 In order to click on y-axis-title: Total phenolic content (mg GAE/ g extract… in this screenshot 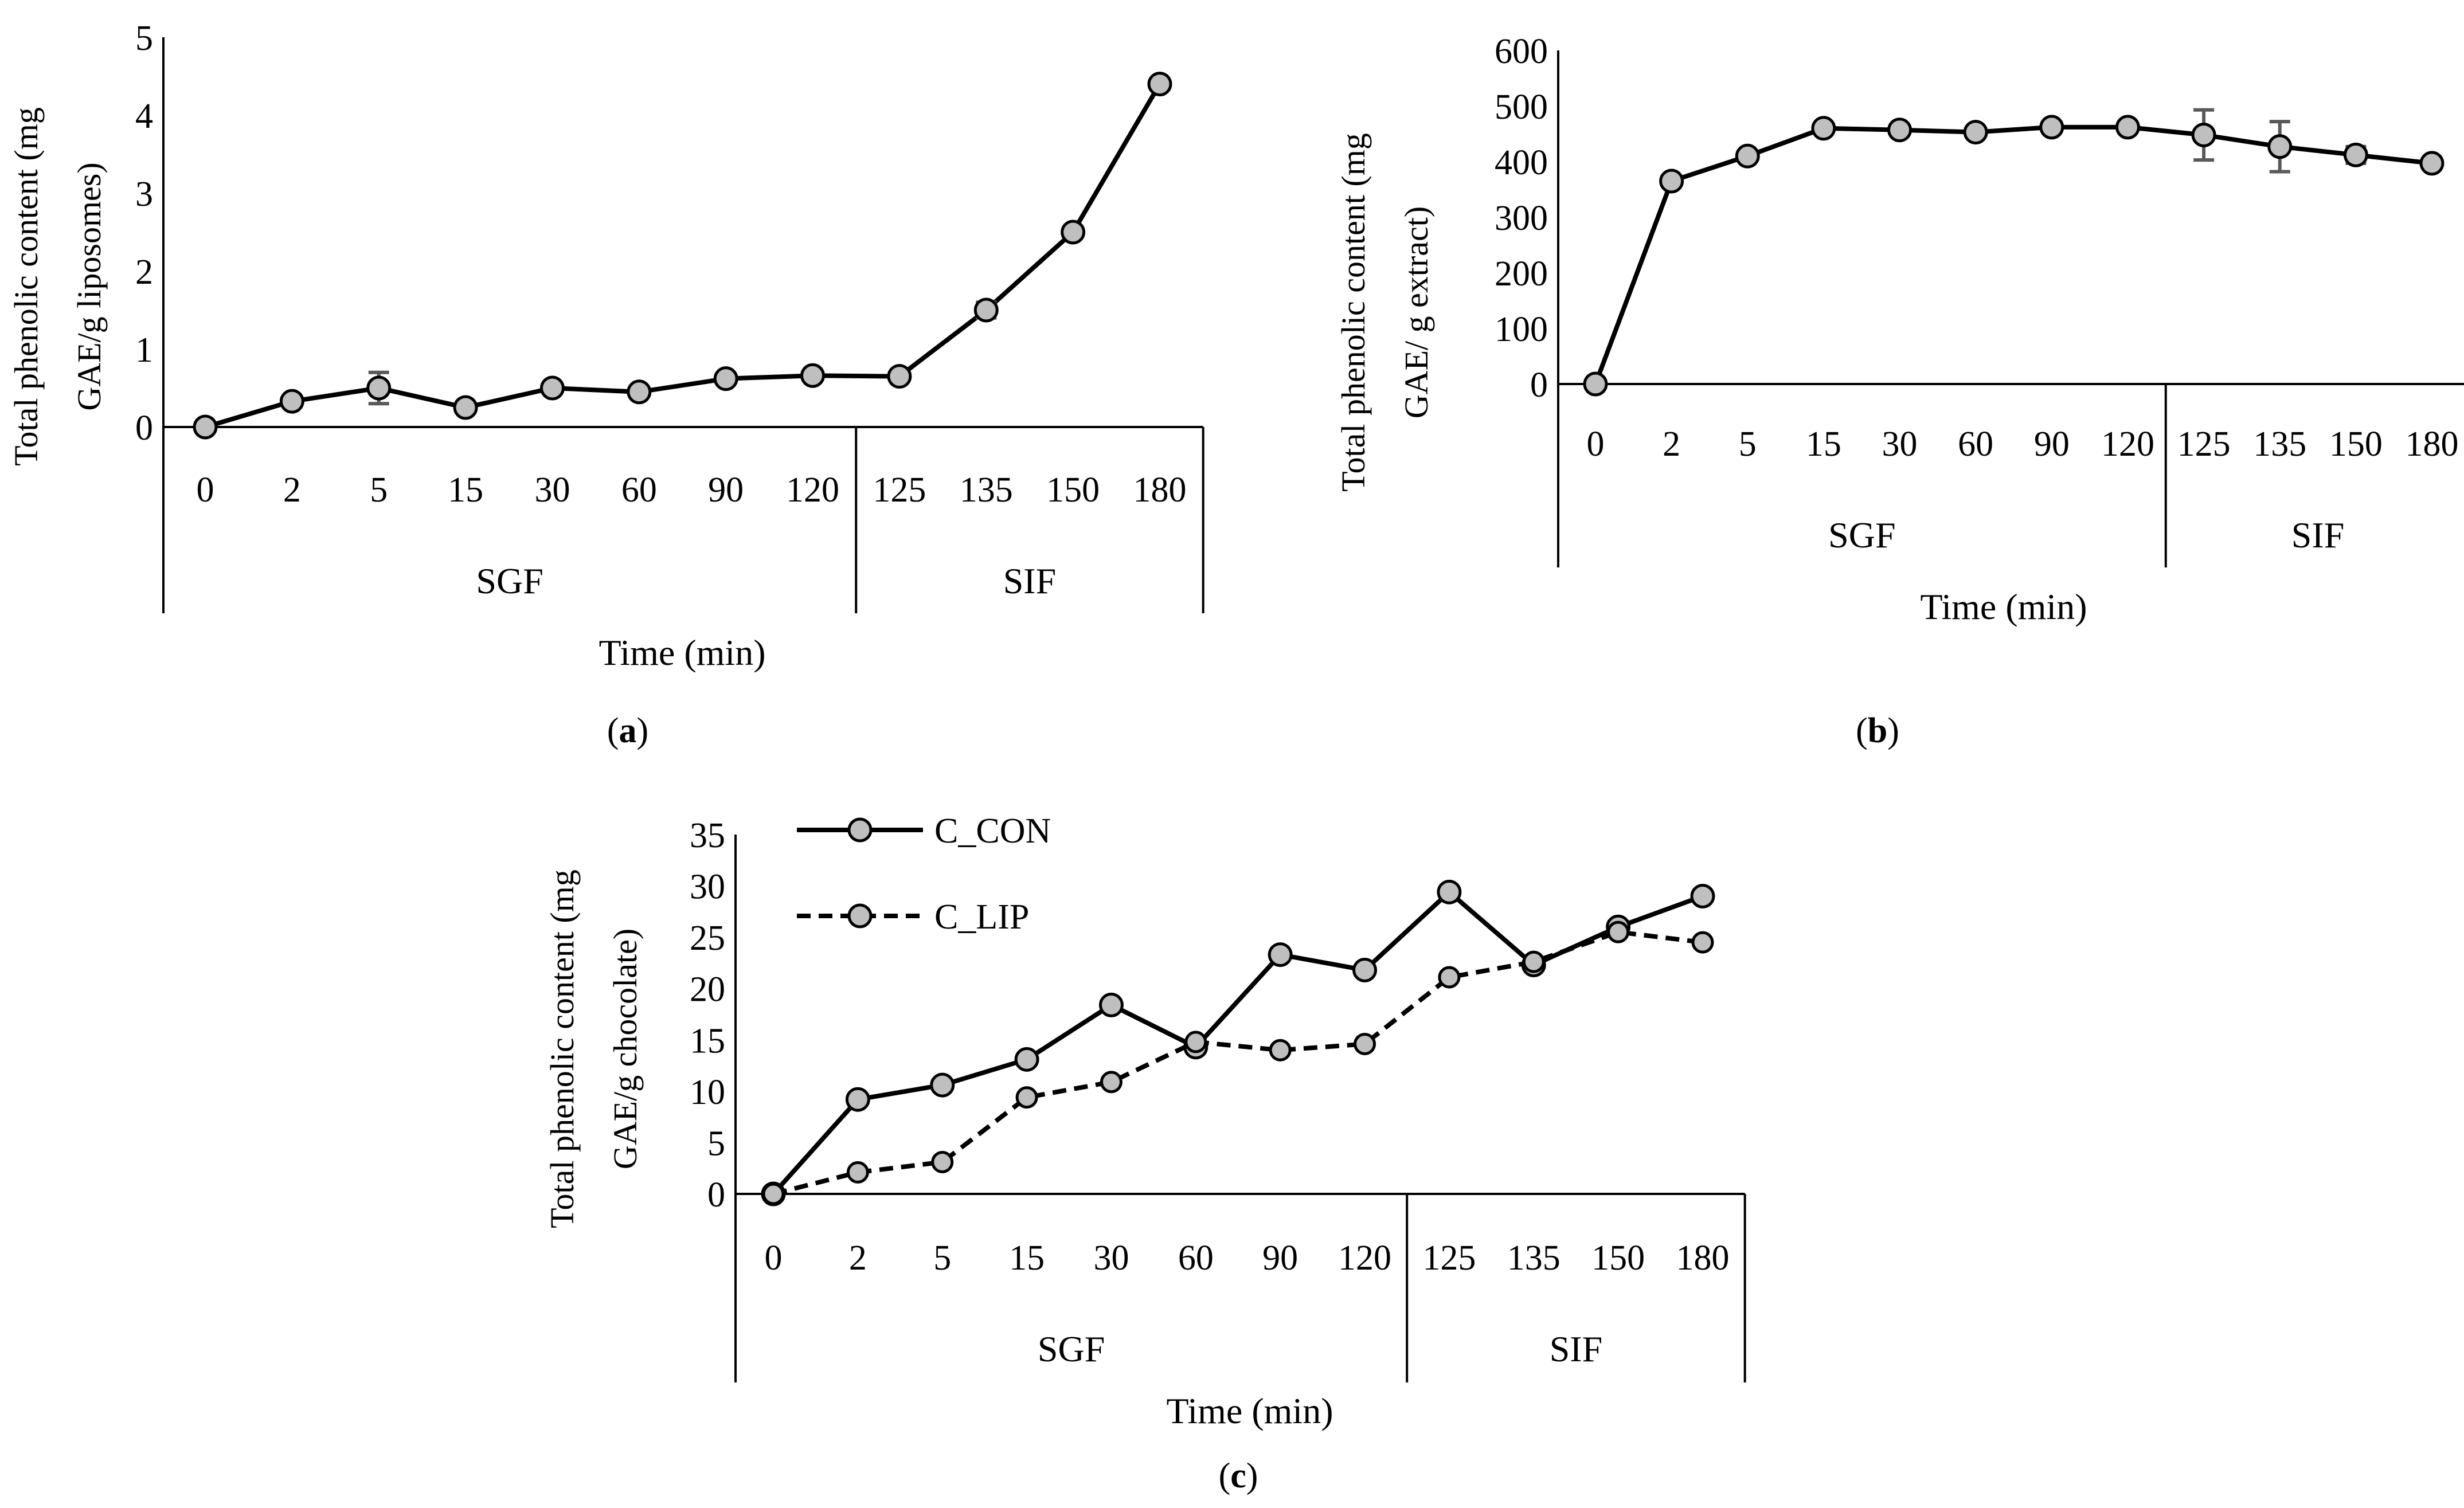, I will do `click(1385, 312)`.